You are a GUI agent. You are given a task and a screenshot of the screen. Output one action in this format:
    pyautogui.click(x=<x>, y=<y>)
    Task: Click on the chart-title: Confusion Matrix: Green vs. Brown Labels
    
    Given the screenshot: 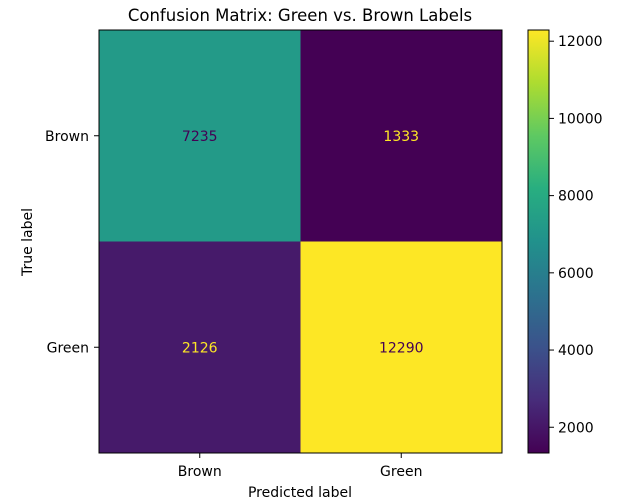 What is the action you would take?
    pyautogui.click(x=300, y=15)
    